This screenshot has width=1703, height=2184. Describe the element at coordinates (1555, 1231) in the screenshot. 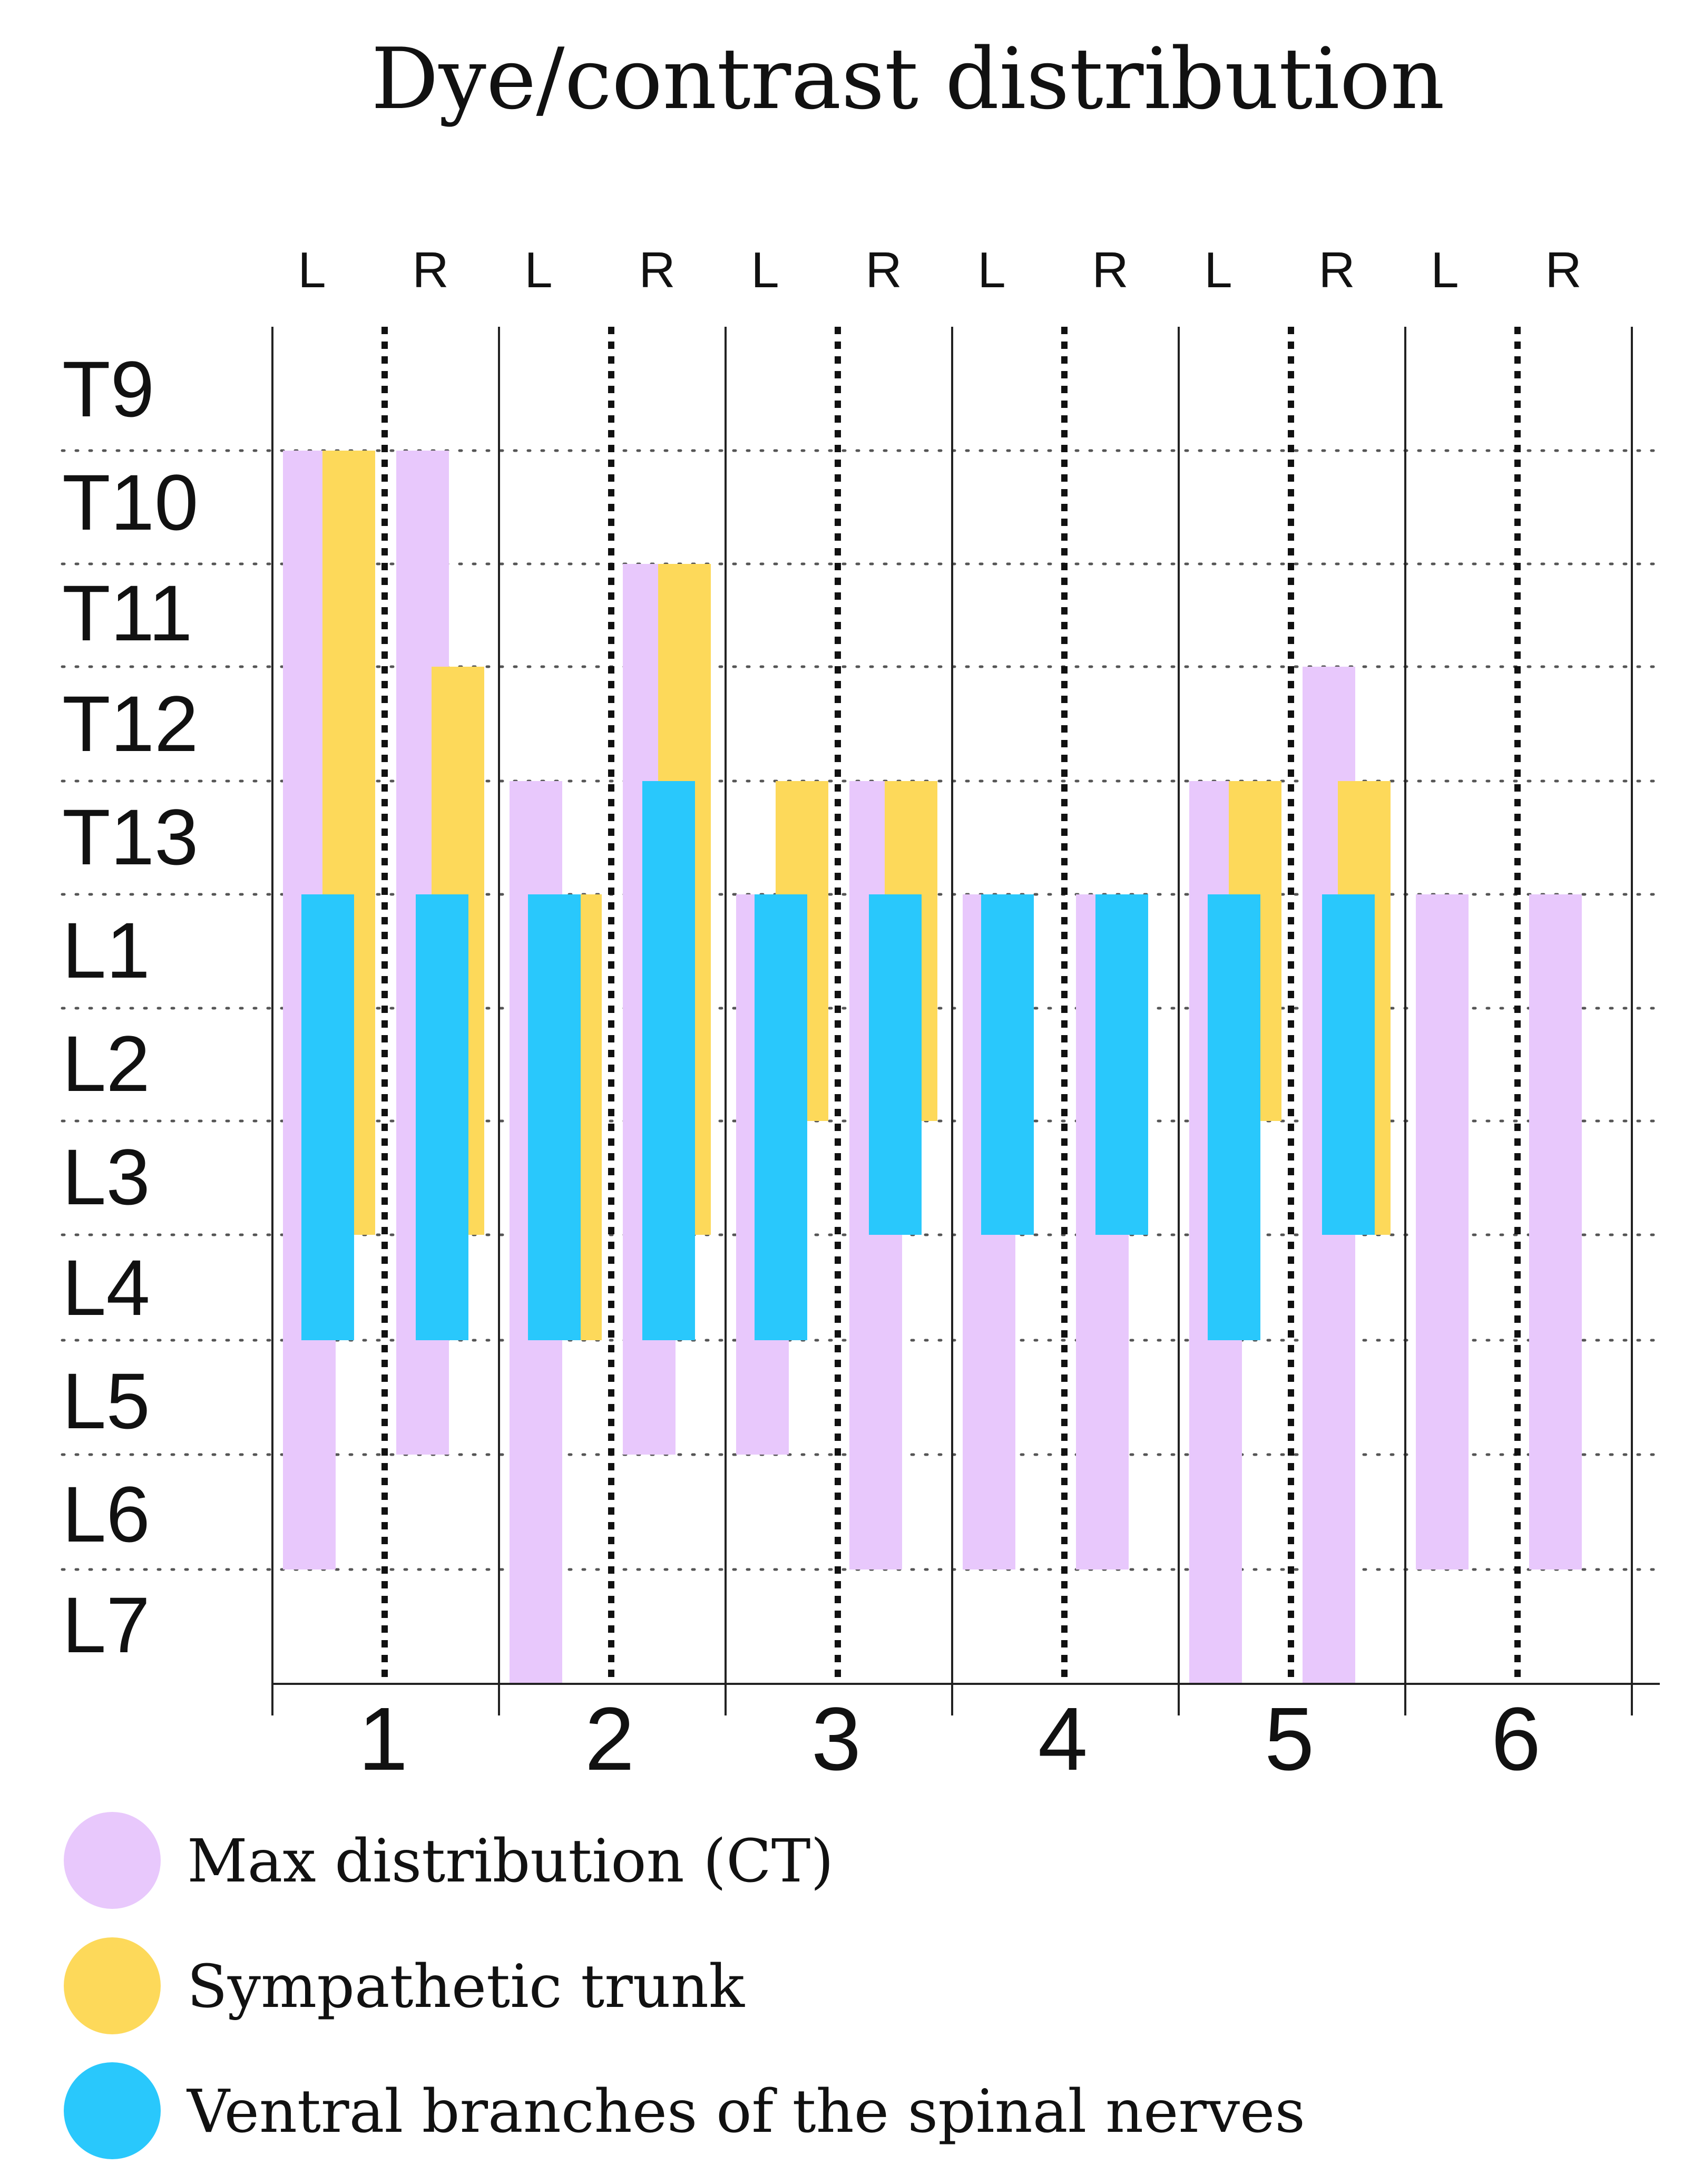

I see `bar-ct-dog6-R` at that location.